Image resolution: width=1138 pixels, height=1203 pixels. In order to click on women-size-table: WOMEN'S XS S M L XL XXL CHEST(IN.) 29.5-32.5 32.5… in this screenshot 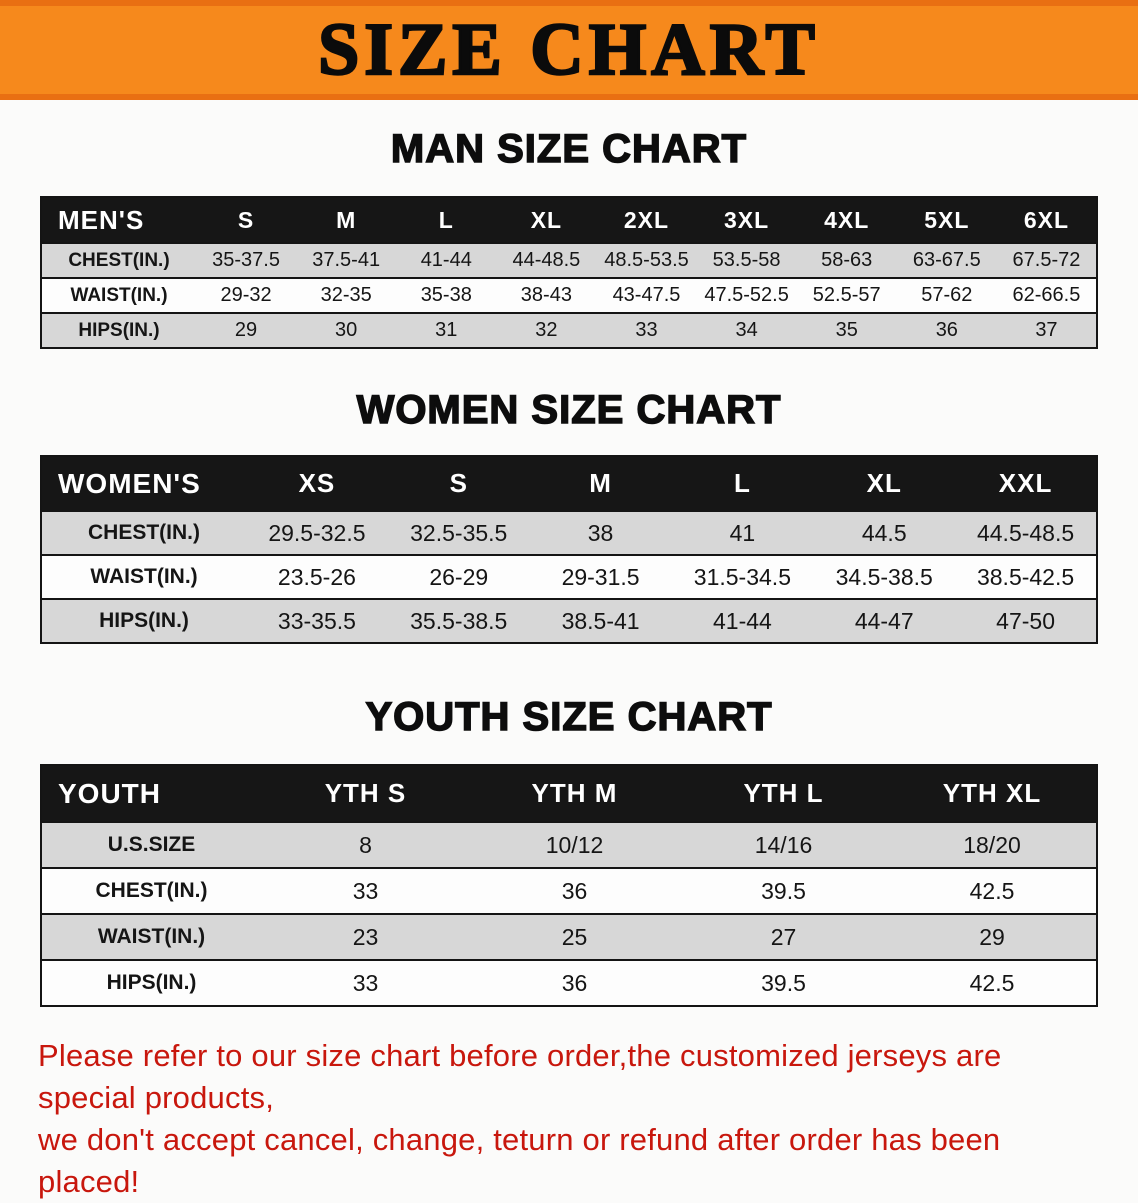, I will do `click(569, 549)`.